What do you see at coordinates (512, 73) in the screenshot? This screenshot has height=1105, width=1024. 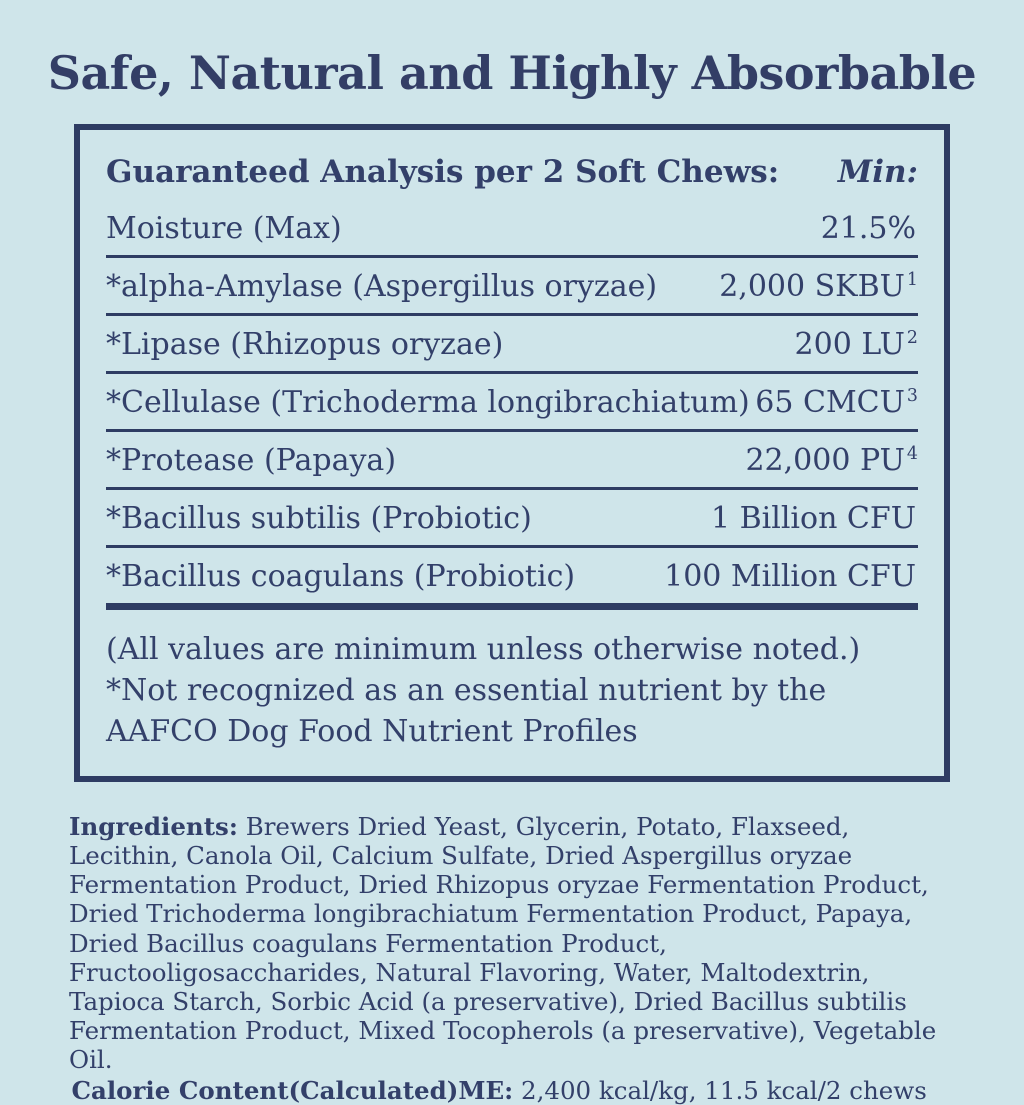 I see `page-title: Safe, Natural and Highly Absorbable` at bounding box center [512, 73].